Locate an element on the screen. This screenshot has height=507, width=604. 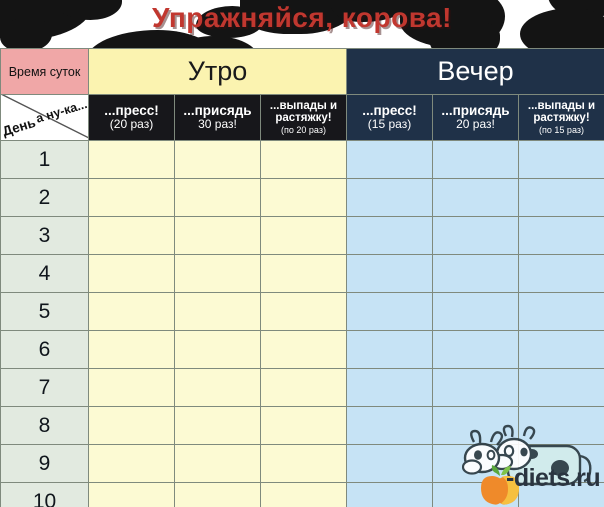
day-number-cell: 7 is located at coordinates (44, 387).